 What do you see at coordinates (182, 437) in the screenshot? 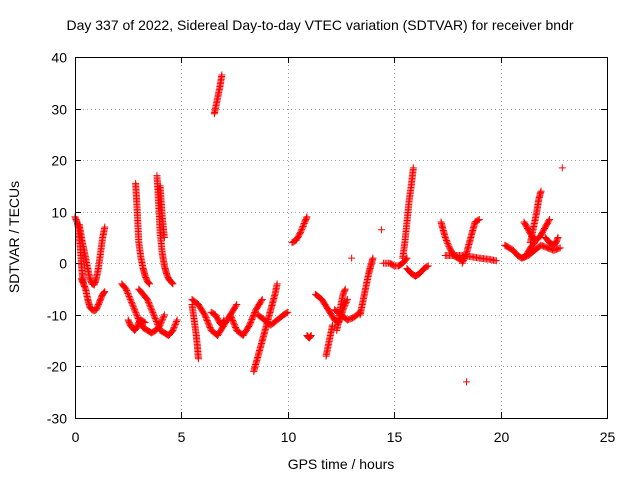
I see `x-tick-label: 5` at bounding box center [182, 437].